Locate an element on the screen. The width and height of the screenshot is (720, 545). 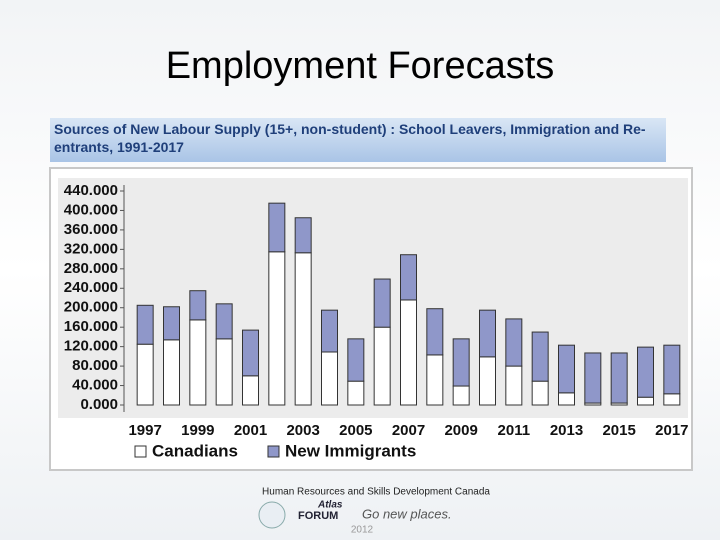
y-tick-label: 40.000 is located at coordinates (95, 385).